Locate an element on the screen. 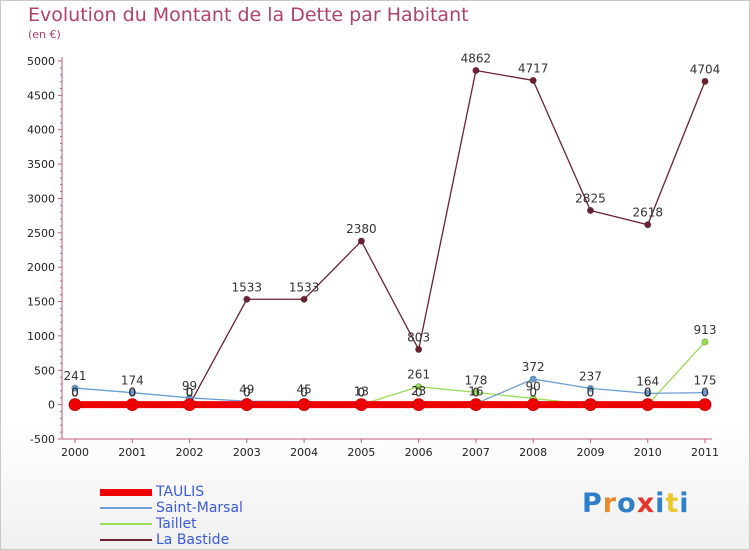  data-label: 2825 is located at coordinates (590, 198).